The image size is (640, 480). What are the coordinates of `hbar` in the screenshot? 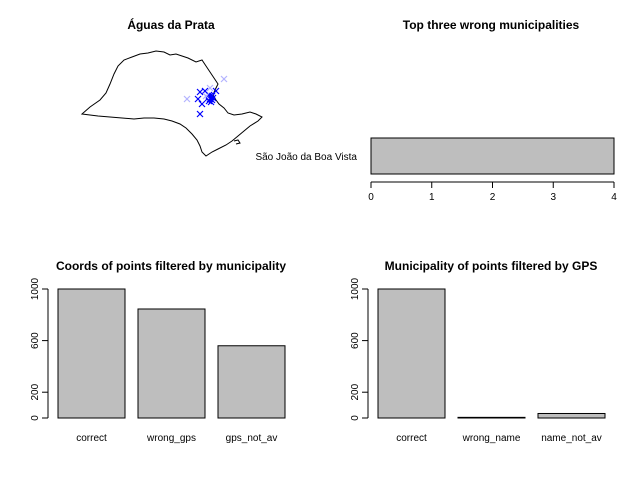 It's located at (492, 156).